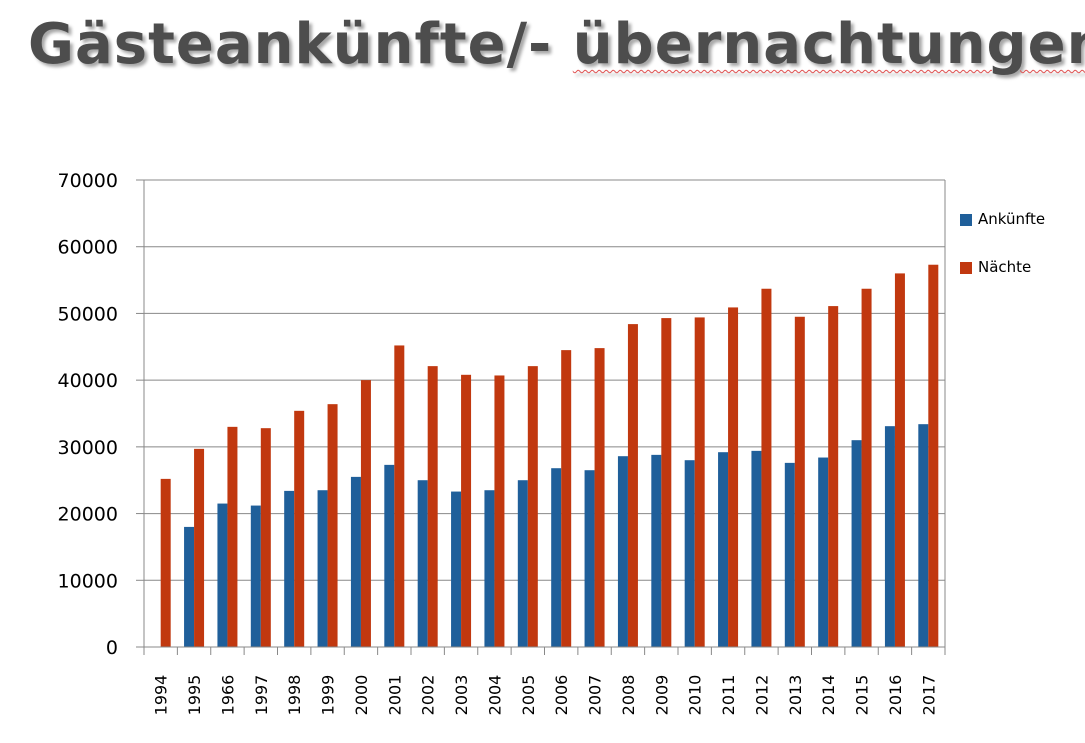 The width and height of the screenshot is (1085, 743). Describe the element at coordinates (328, 695) in the screenshot. I see `x-tick-label: 1999` at that location.